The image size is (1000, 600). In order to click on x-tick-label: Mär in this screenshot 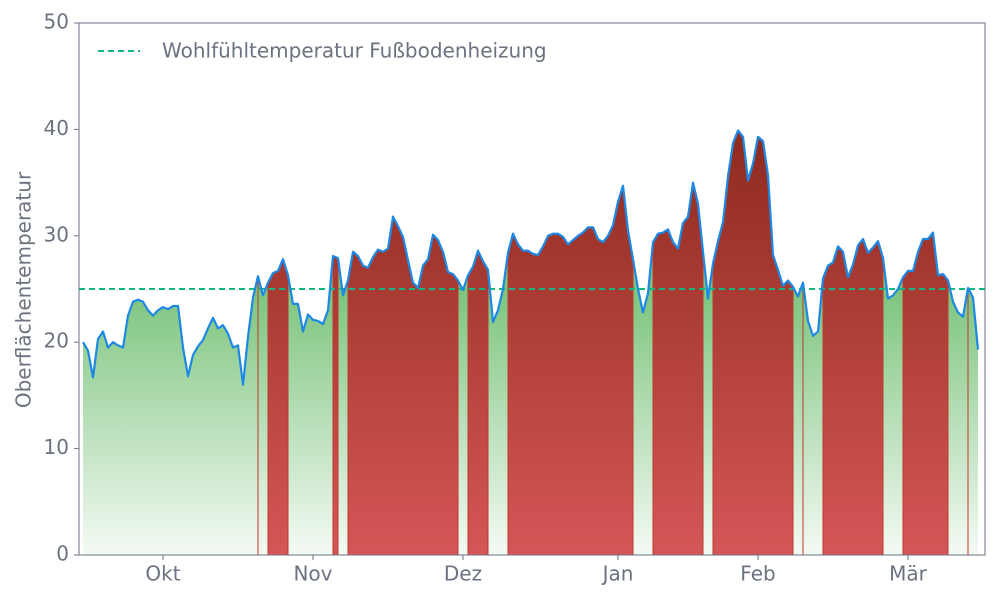, I will do `click(908, 574)`.